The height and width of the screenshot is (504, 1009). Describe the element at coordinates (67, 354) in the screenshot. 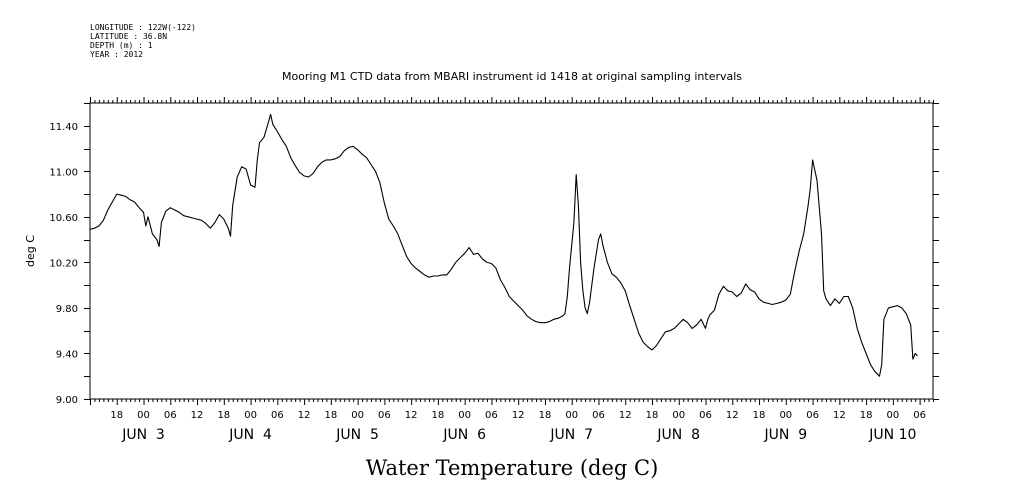

I see `y-tick-label: 9.40` at that location.